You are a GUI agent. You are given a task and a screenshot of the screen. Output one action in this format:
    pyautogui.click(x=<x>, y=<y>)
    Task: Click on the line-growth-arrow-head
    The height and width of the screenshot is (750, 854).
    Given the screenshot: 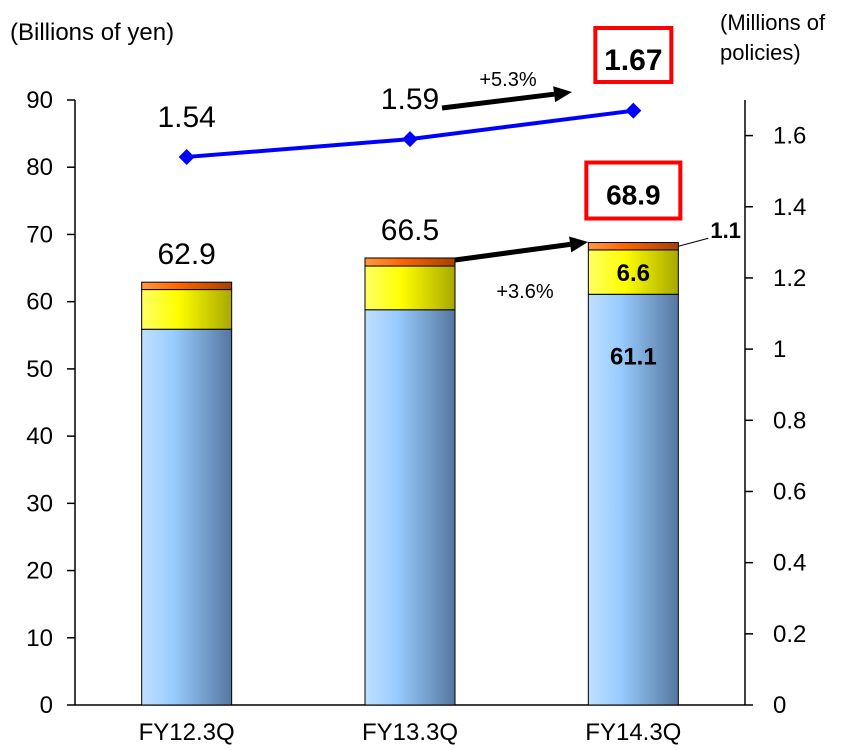 What is the action you would take?
    pyautogui.click(x=562, y=94)
    